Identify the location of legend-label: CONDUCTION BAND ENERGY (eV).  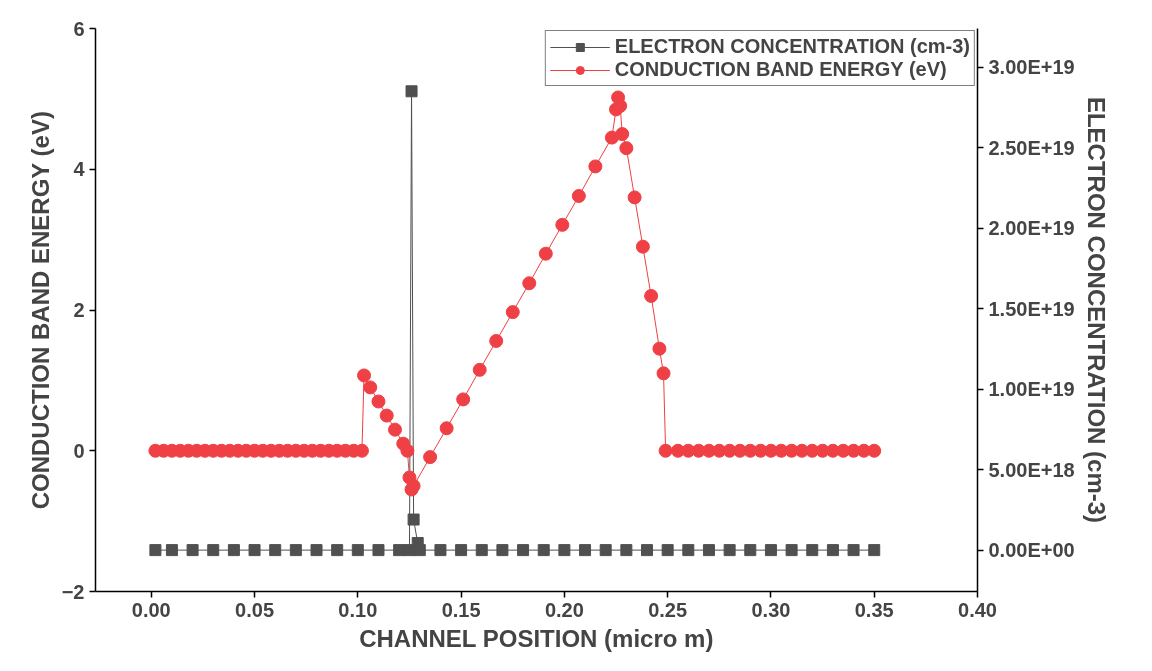
(780, 69).